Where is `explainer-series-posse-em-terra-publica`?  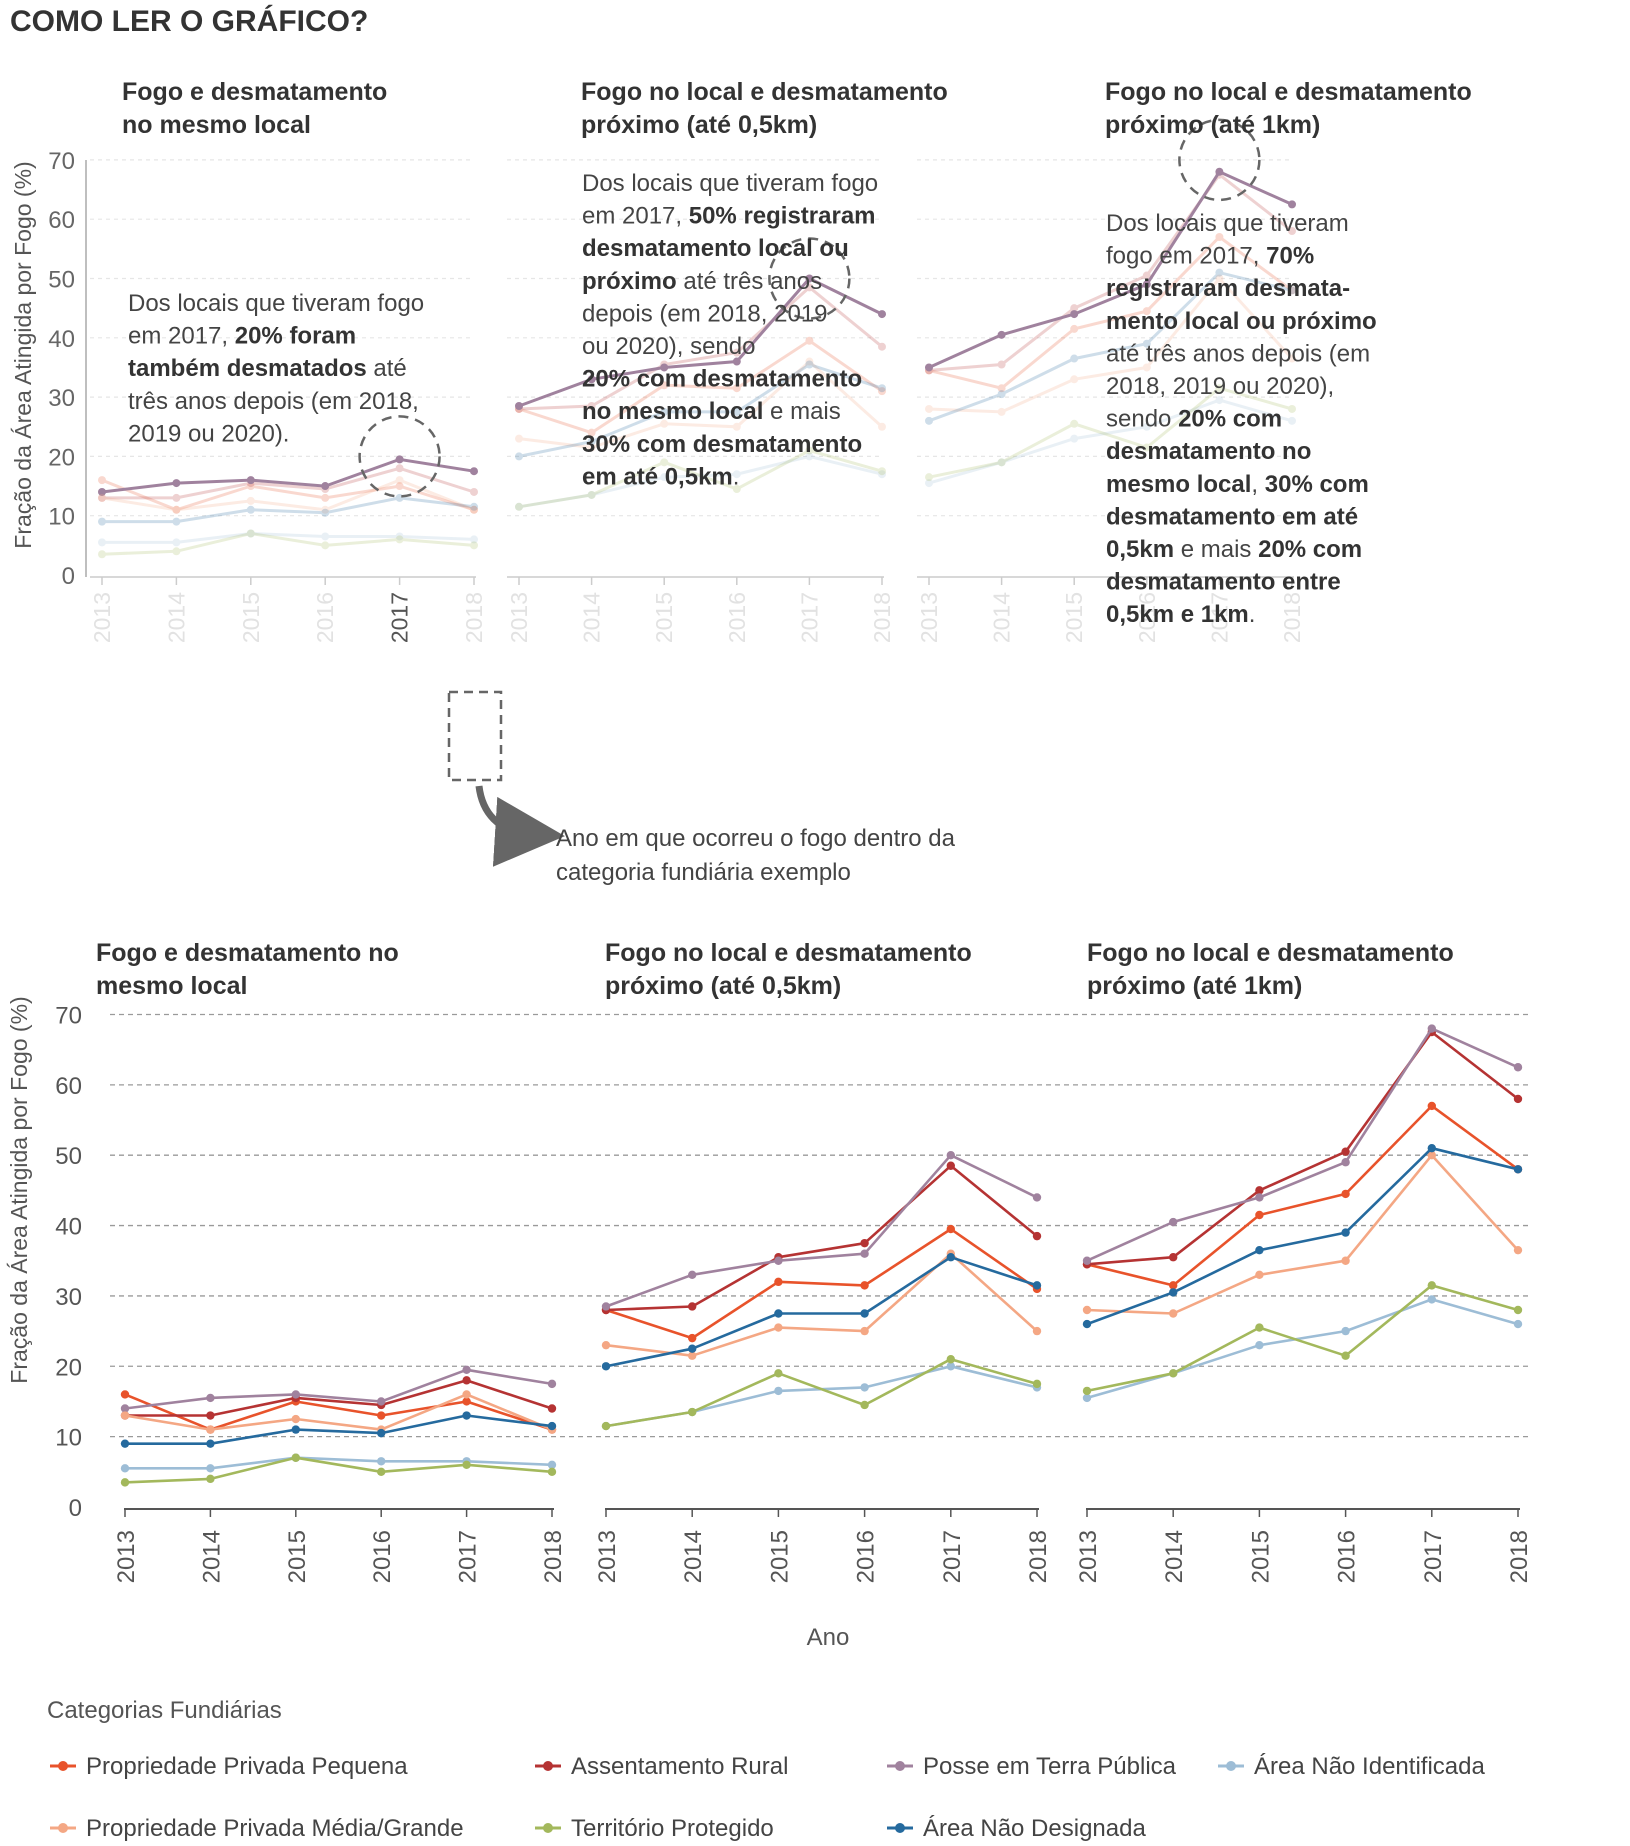
explainer-series-posse-em-terra-publica is located at coordinates (288, 475).